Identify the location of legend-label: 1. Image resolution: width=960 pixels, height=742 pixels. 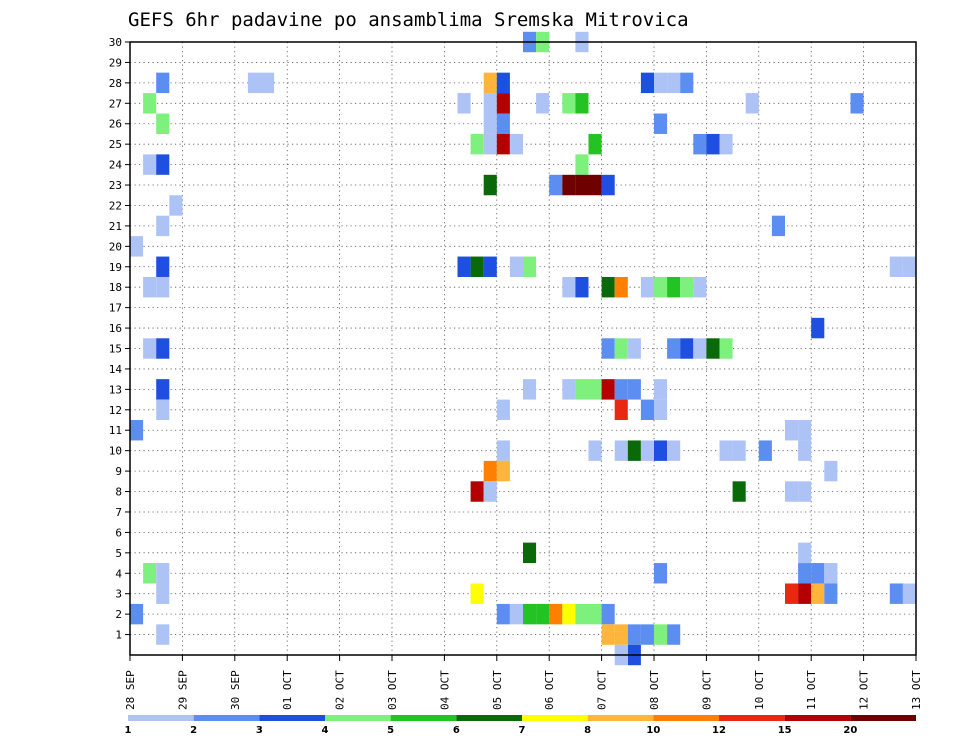
(128, 730).